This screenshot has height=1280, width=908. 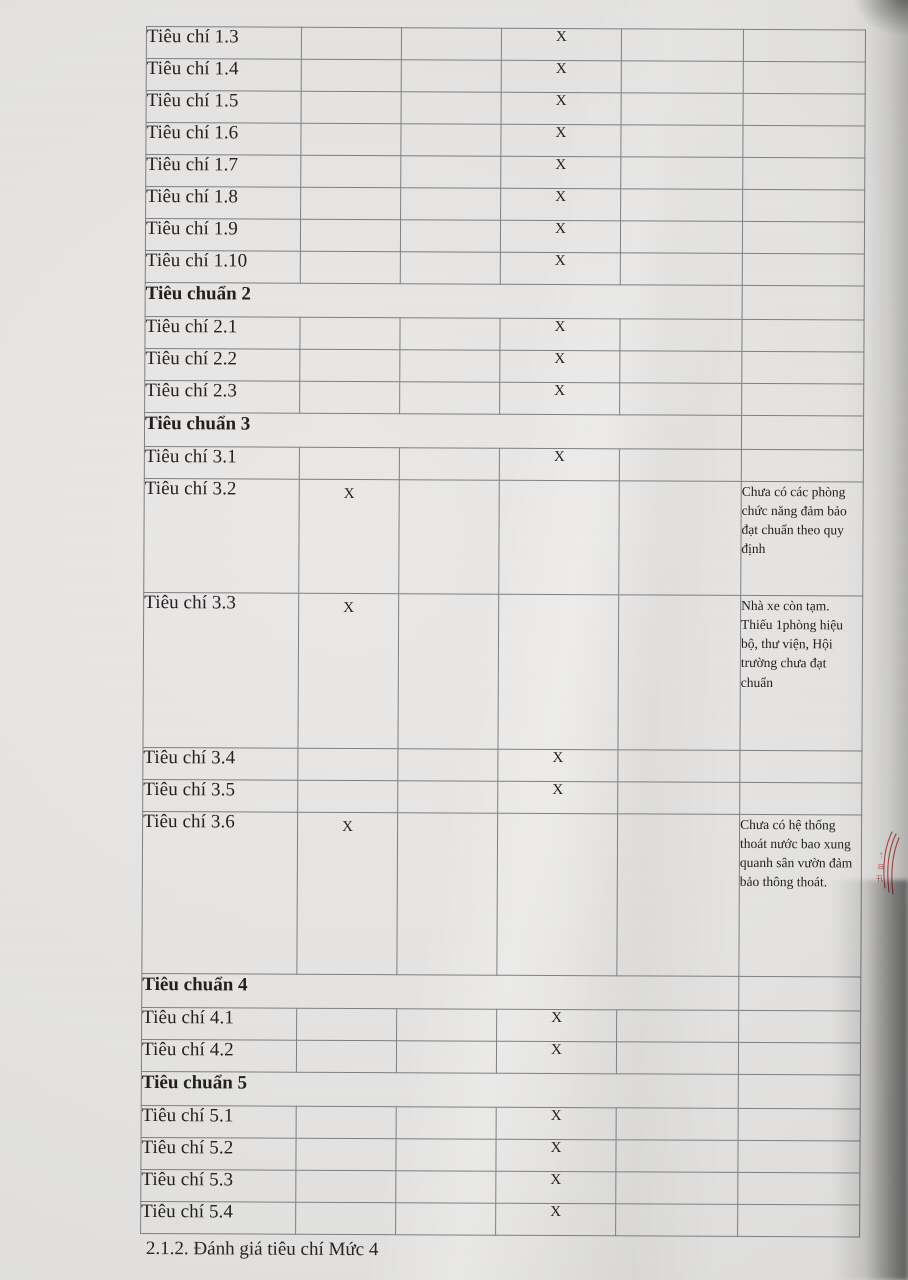 I want to click on criterion-label: Tiêu chí 3.6, so click(x=219, y=893).